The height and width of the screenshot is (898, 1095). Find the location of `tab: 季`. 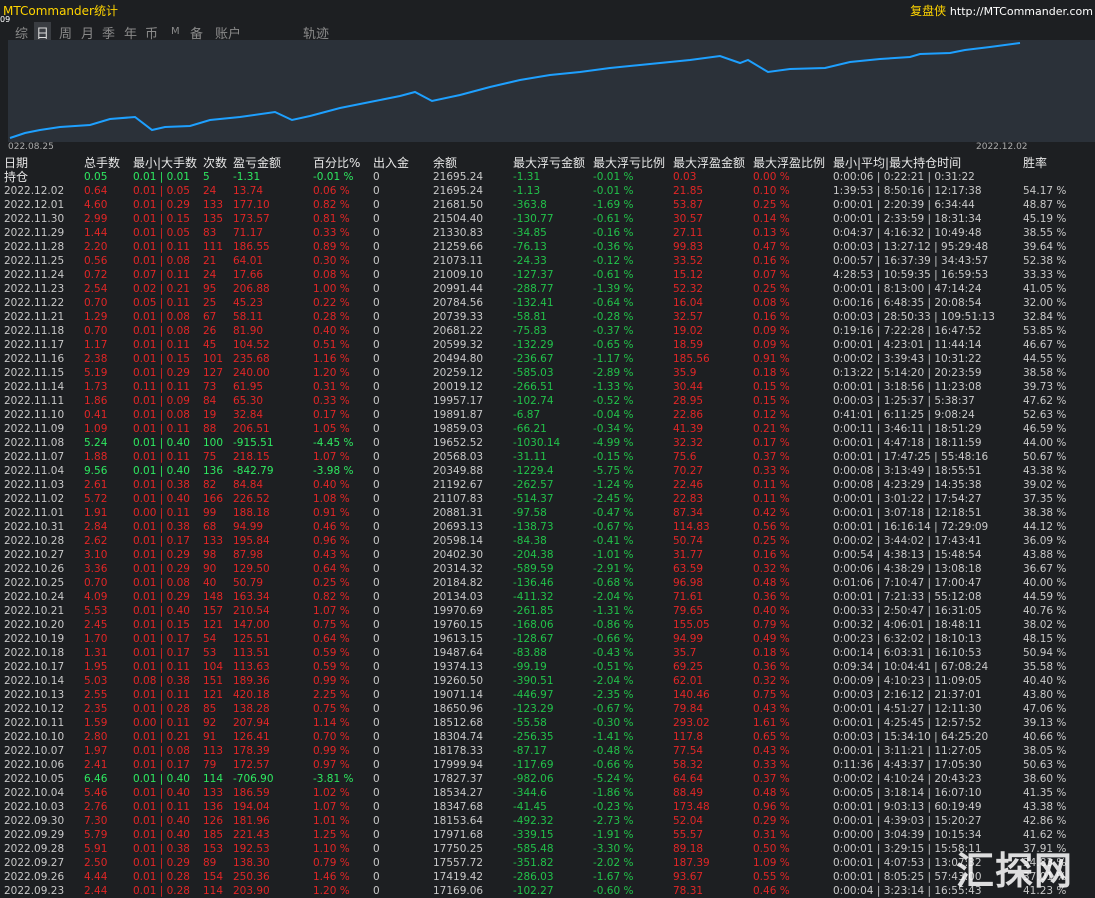

tab: 季 is located at coordinates (109, 34).